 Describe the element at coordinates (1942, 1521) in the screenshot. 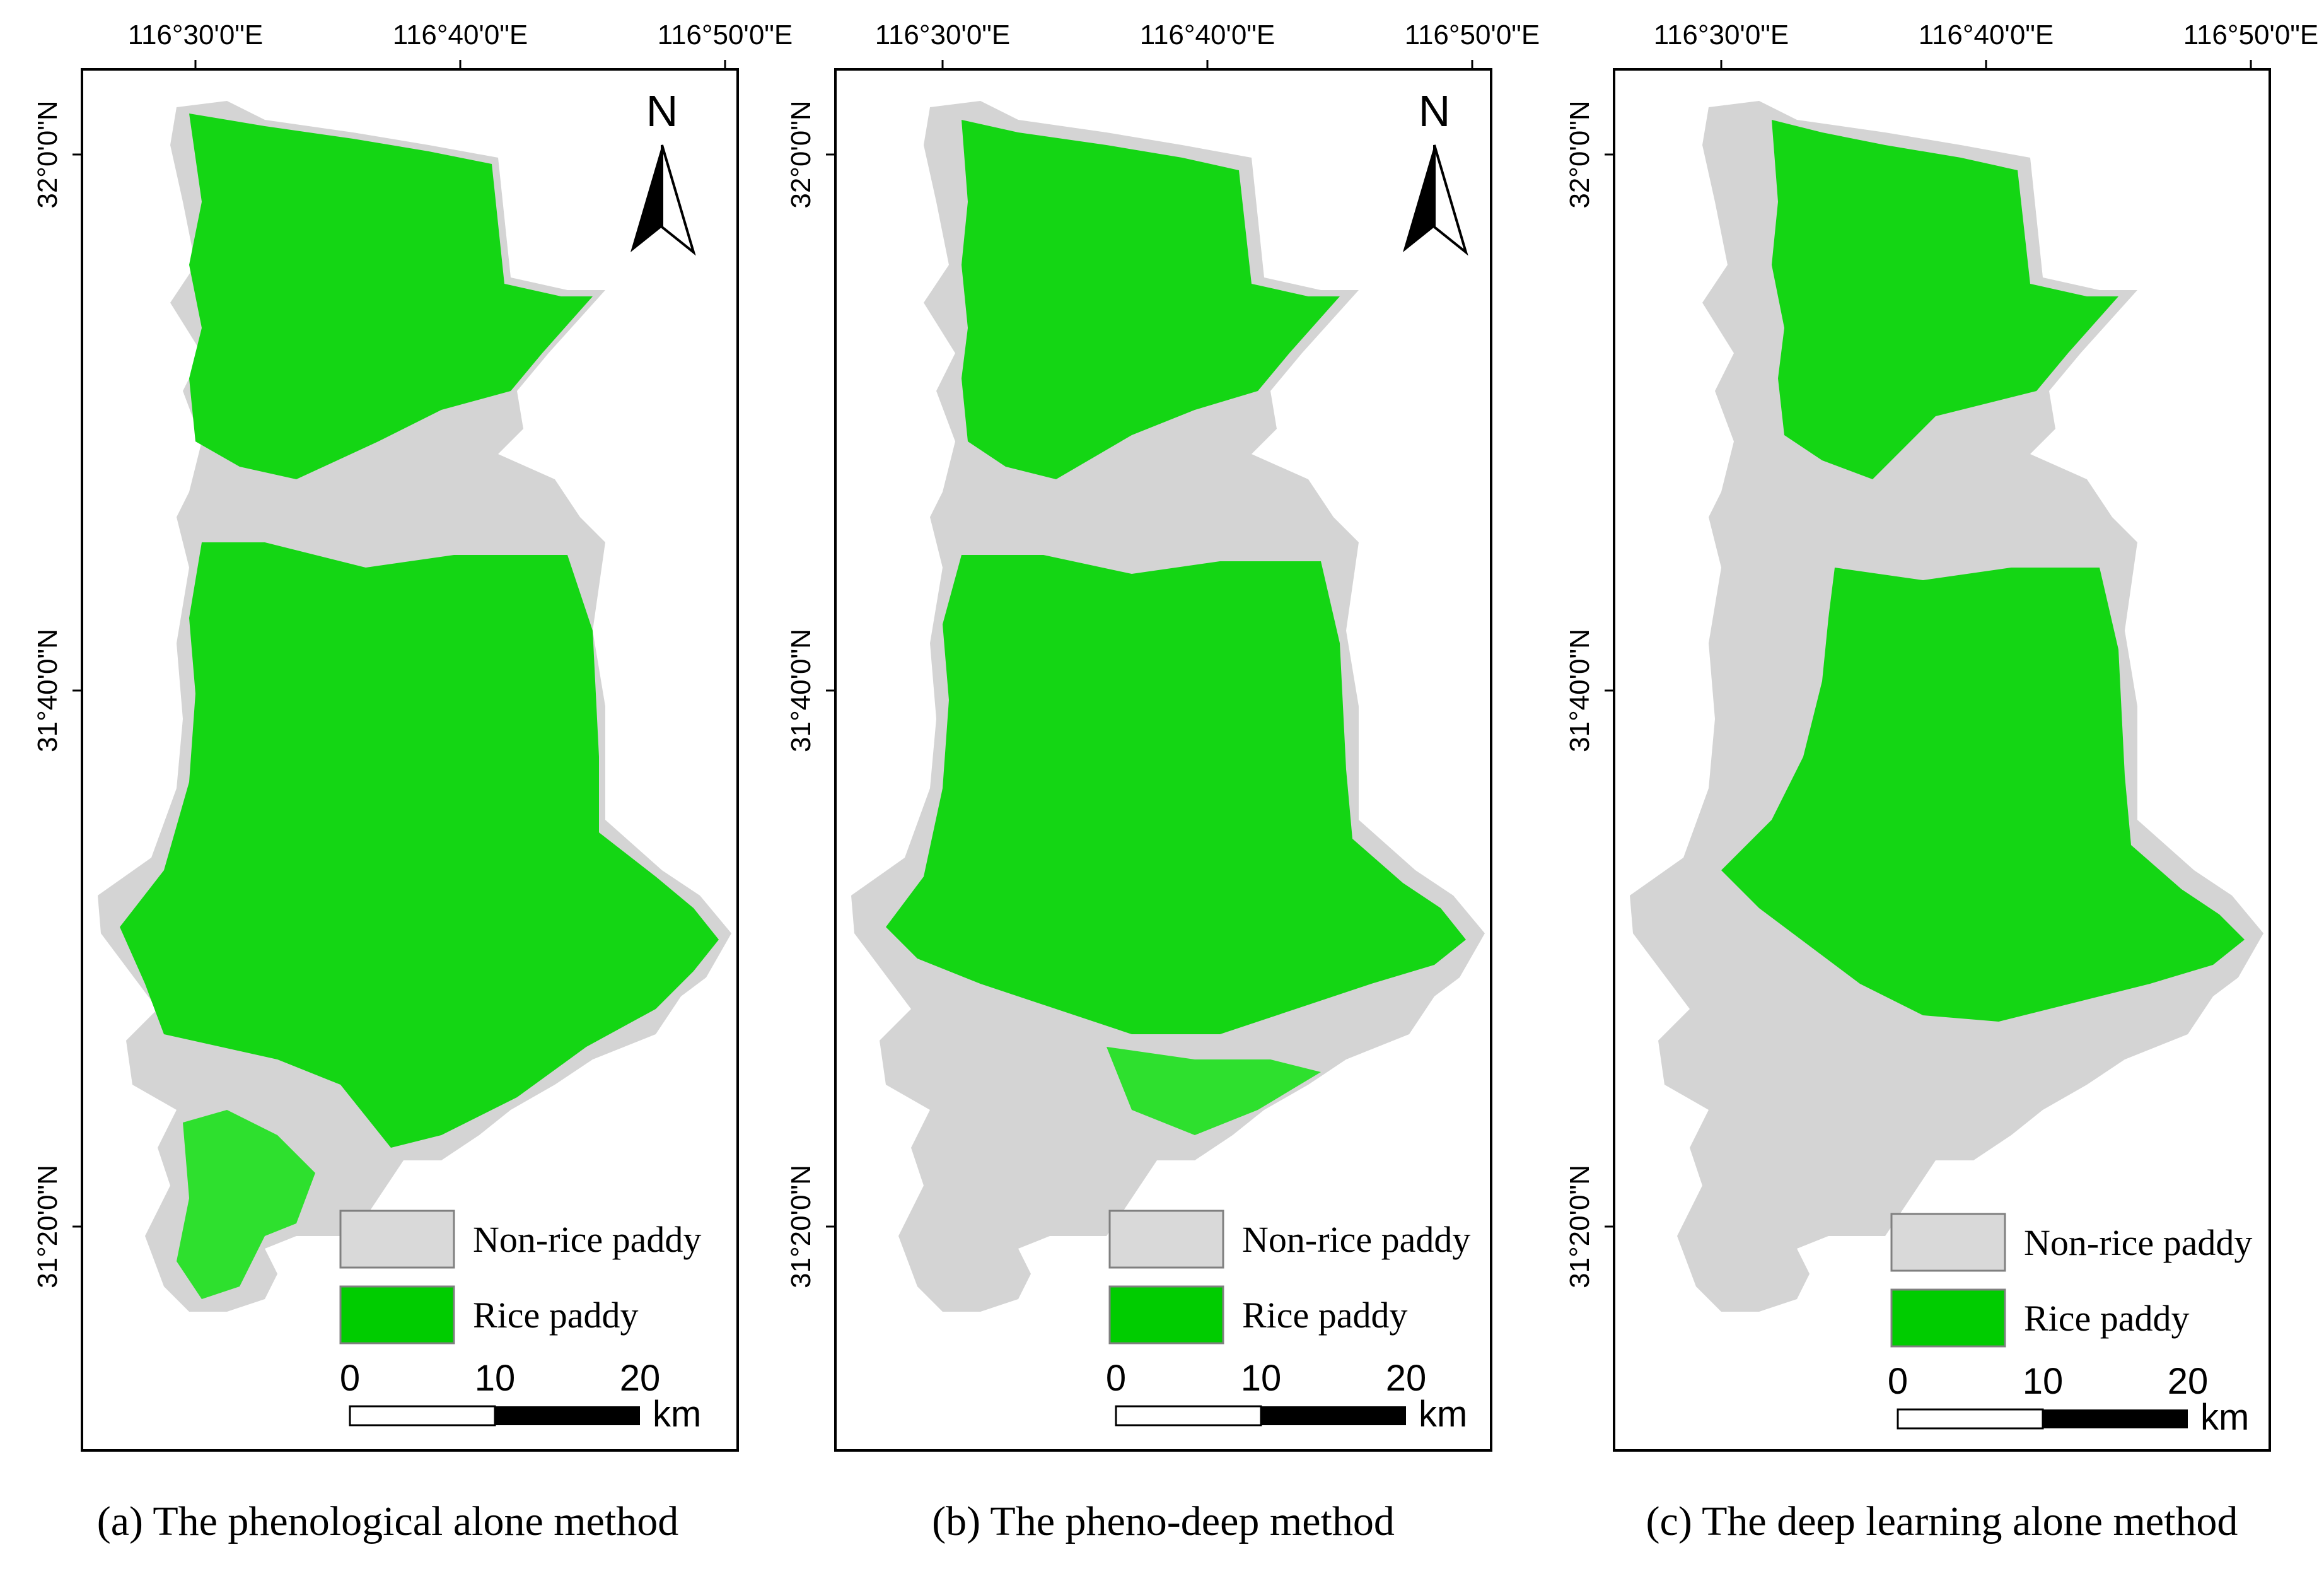

I see `panel-caption: (c) The deep learning alone method` at that location.